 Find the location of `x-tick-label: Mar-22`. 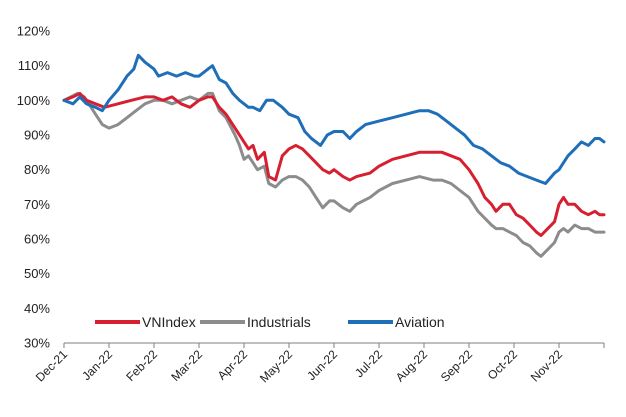

x-tick-label: Mar-22 is located at coordinates (186, 365).